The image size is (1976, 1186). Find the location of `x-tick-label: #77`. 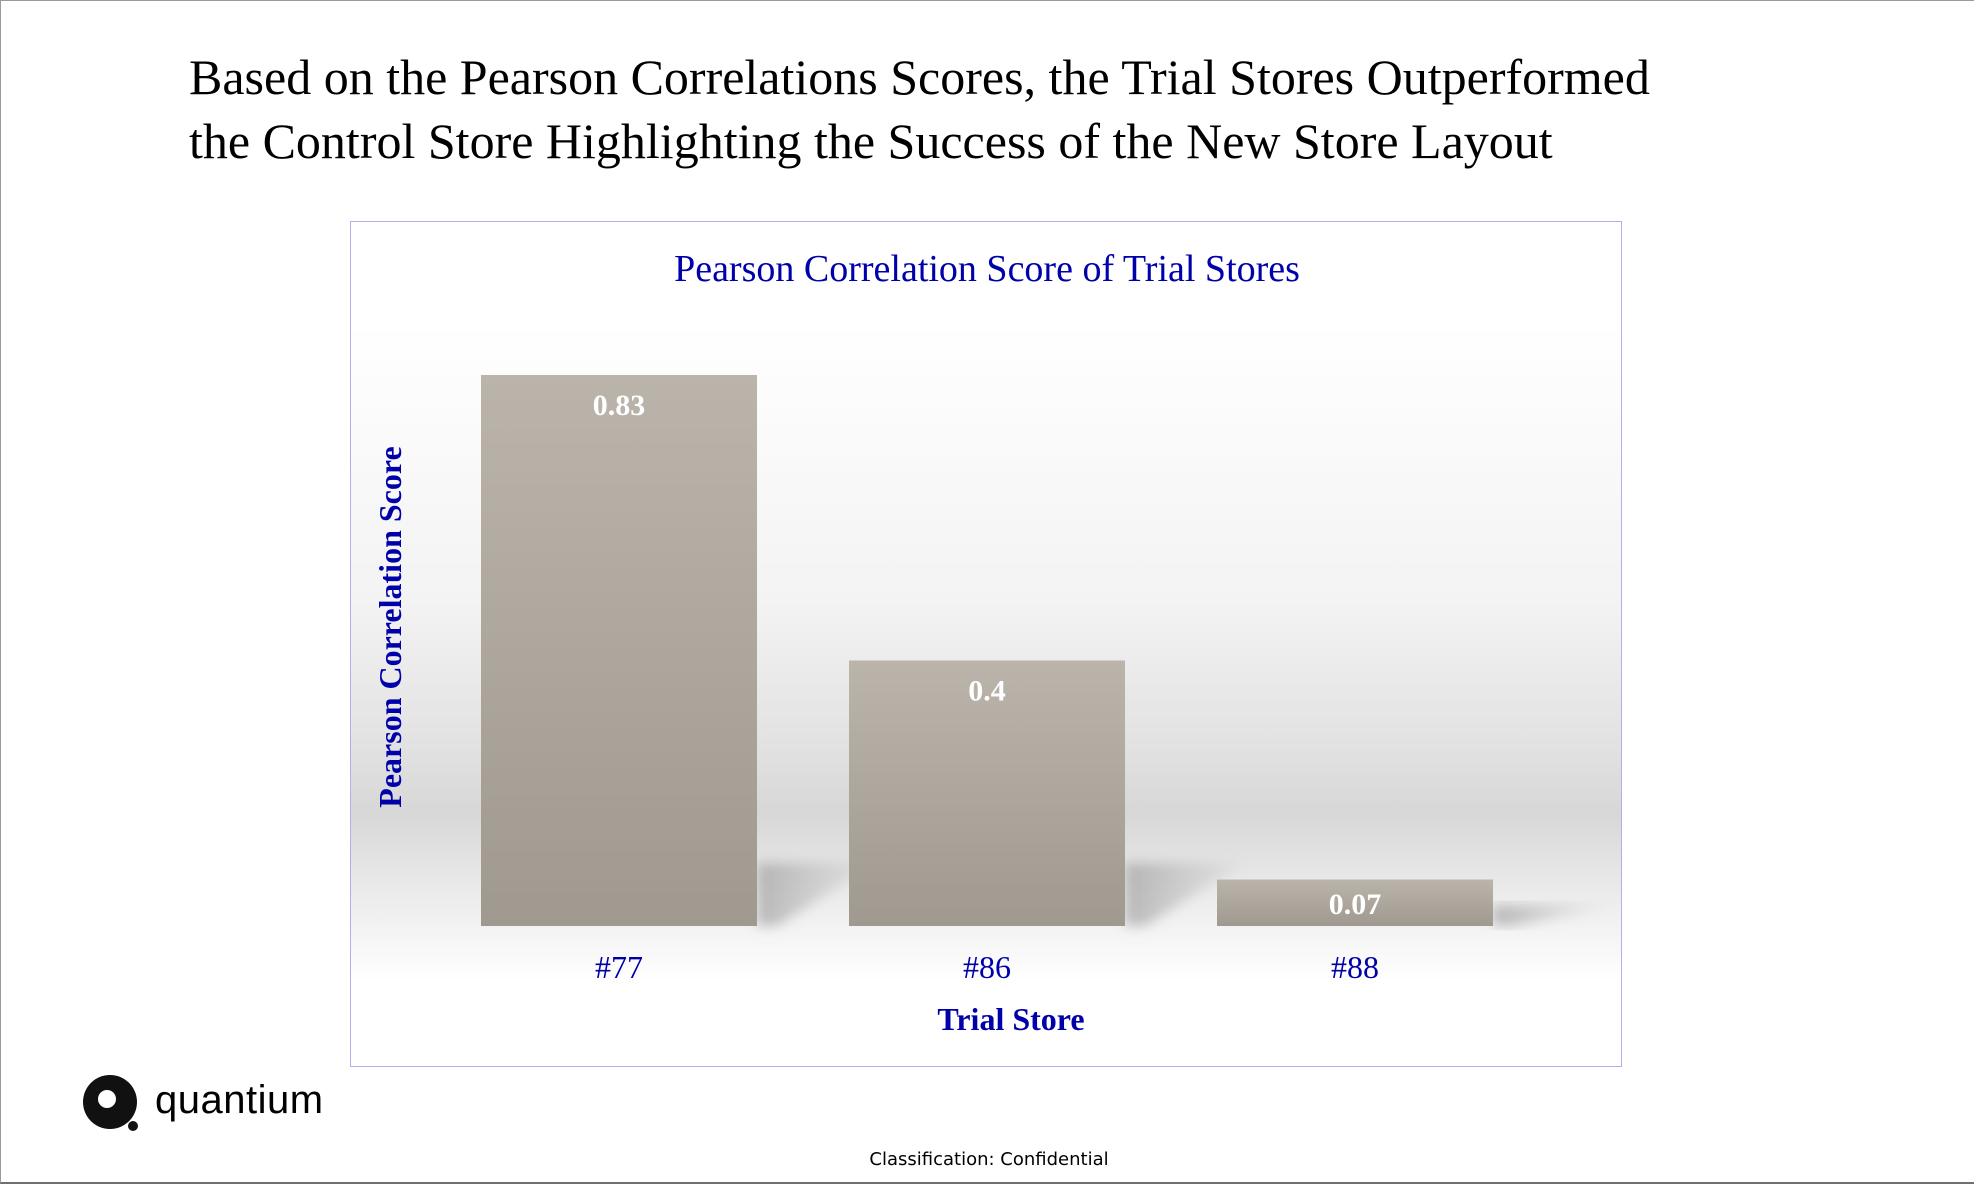

x-tick-label: #77 is located at coordinates (619, 967).